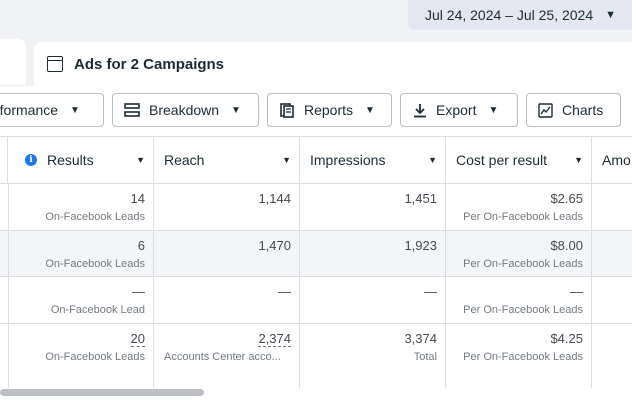 The width and height of the screenshot is (632, 405). I want to click on cost-value: —, so click(576, 291).